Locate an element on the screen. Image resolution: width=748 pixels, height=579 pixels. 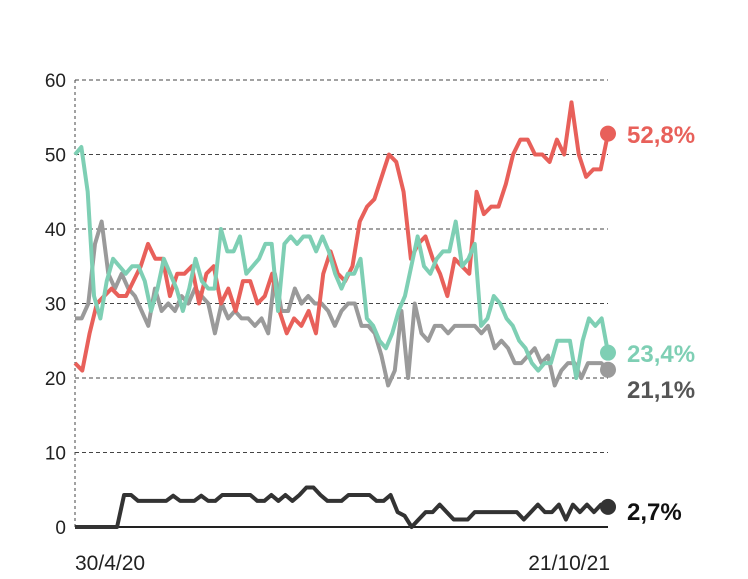
x-tick-end: 21/10/21 is located at coordinates (569, 563).